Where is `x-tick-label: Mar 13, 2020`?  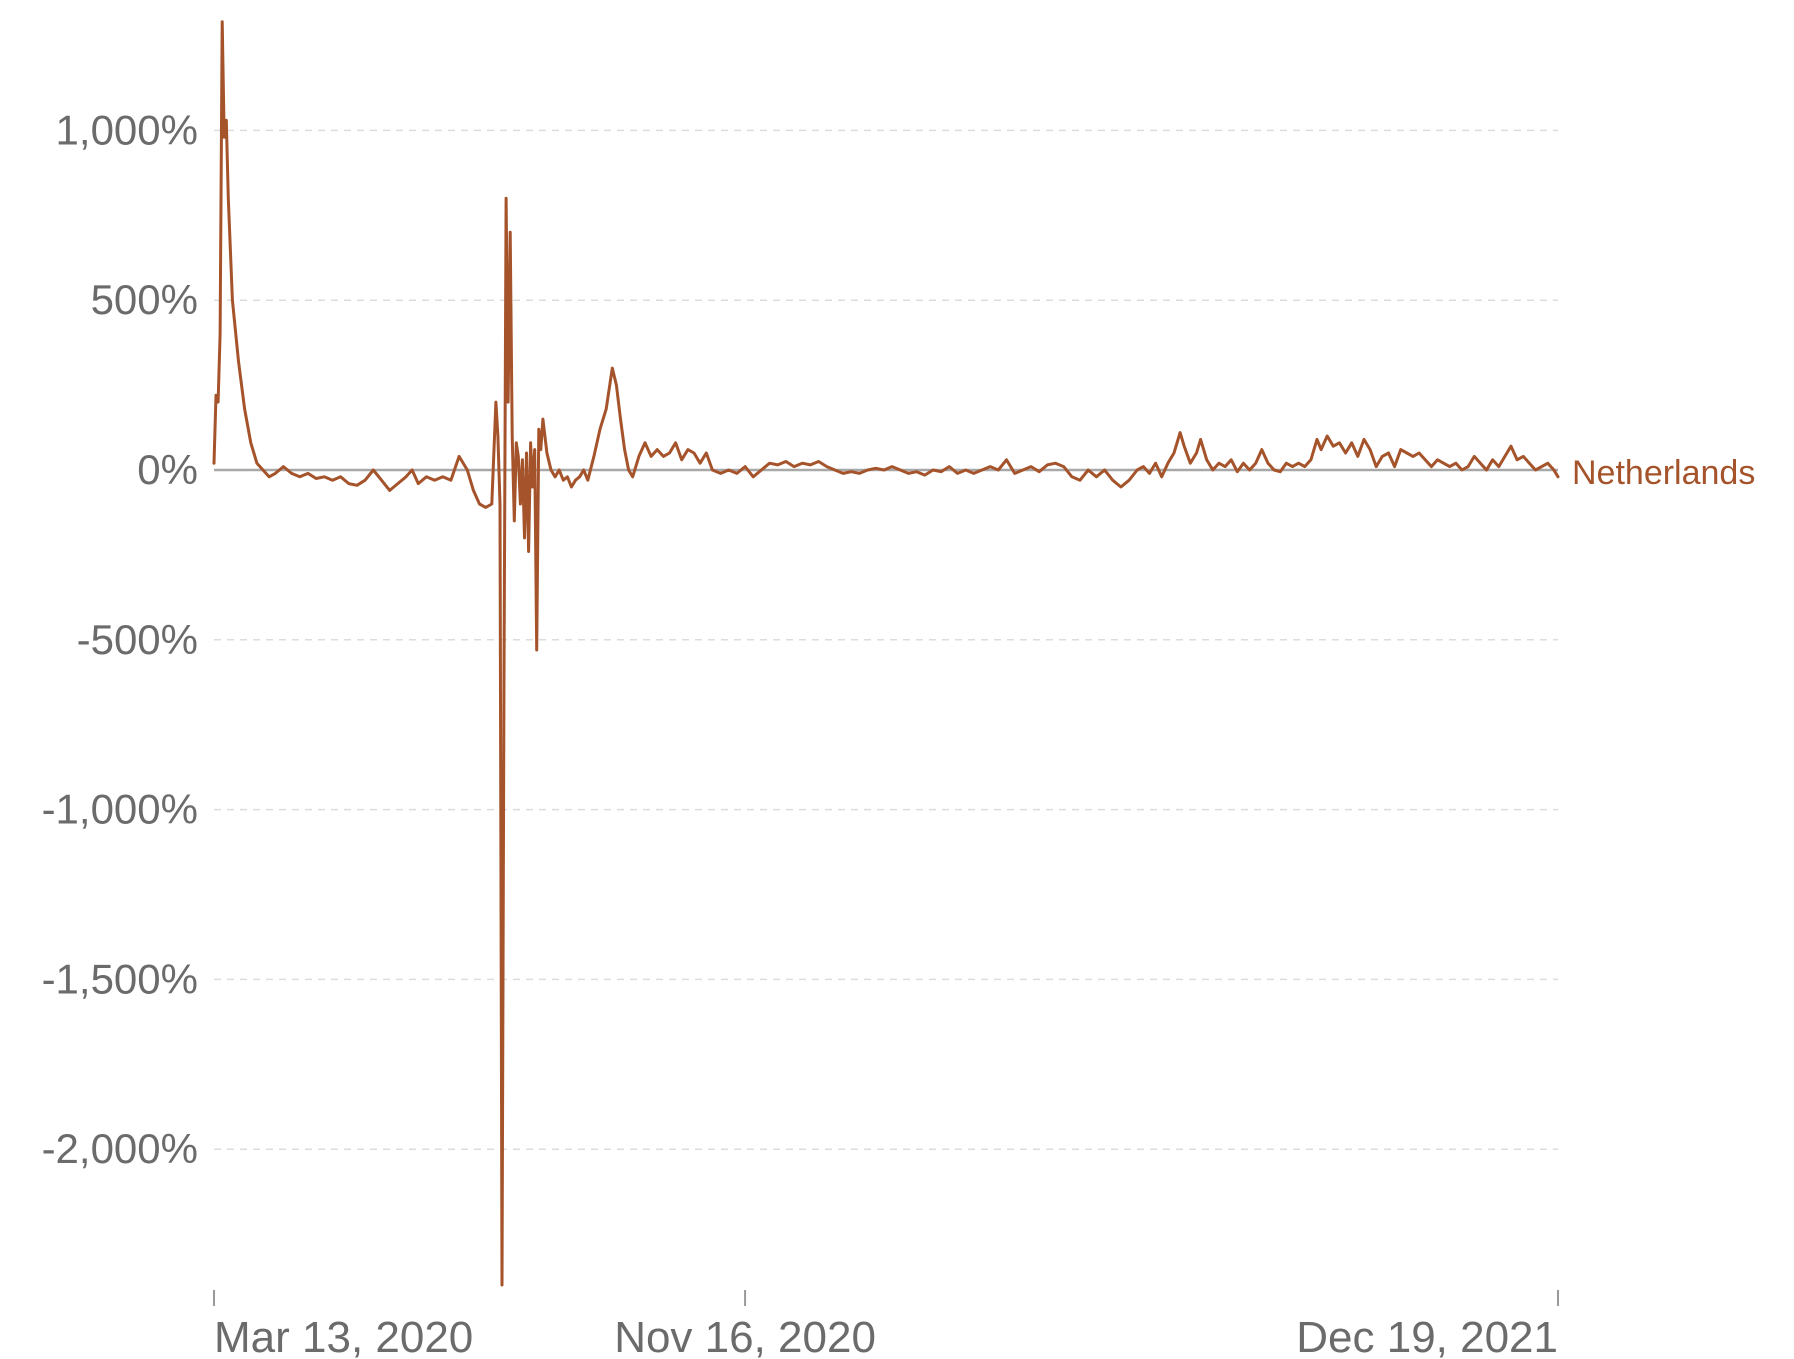 x-tick-label: Mar 13, 2020 is located at coordinates (343, 1336).